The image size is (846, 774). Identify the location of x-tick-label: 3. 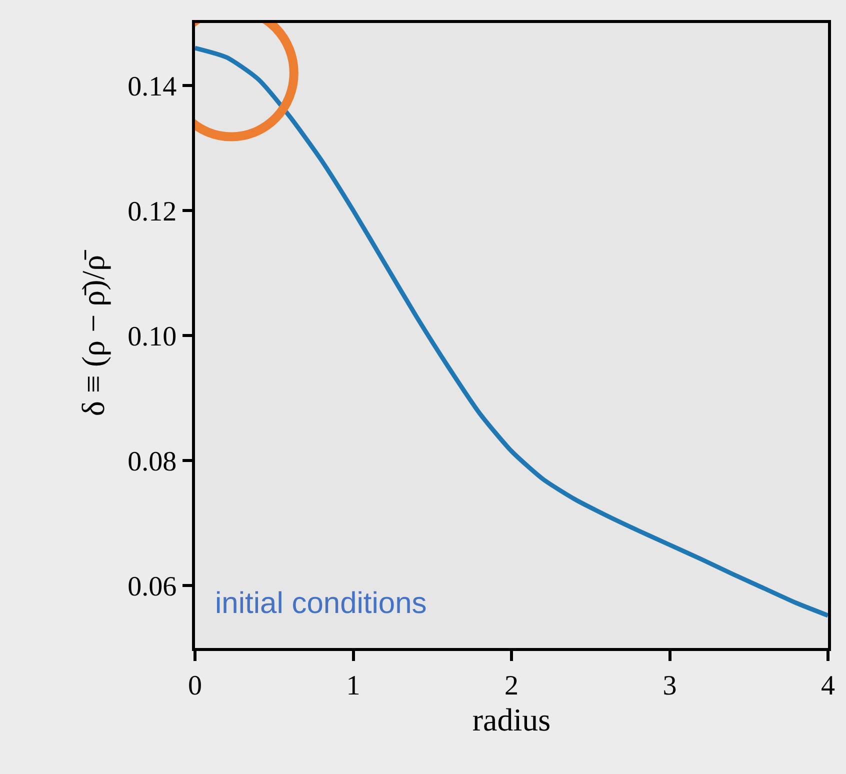
(669, 686).